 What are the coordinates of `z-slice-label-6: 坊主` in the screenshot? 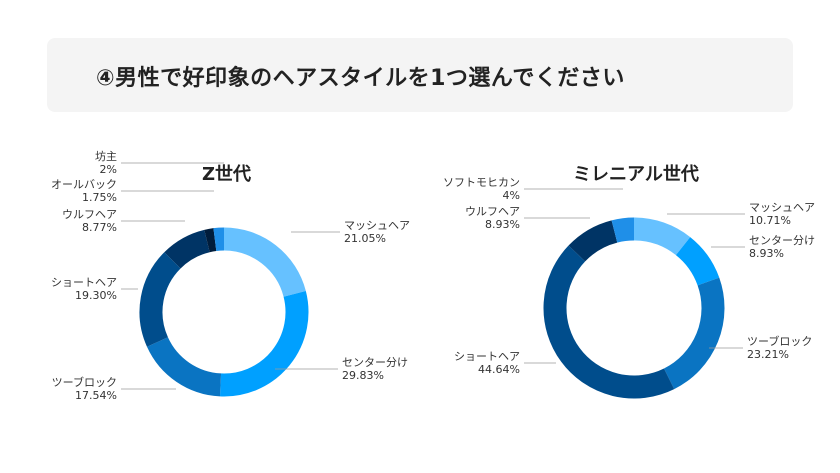 It's located at (106, 156).